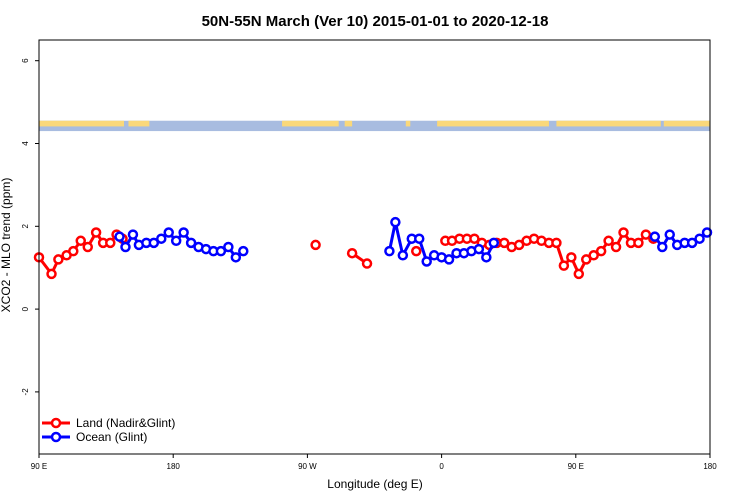 The width and height of the screenshot is (750, 500). What do you see at coordinates (25, 392) in the screenshot?
I see `y-tick-label-0: -2` at bounding box center [25, 392].